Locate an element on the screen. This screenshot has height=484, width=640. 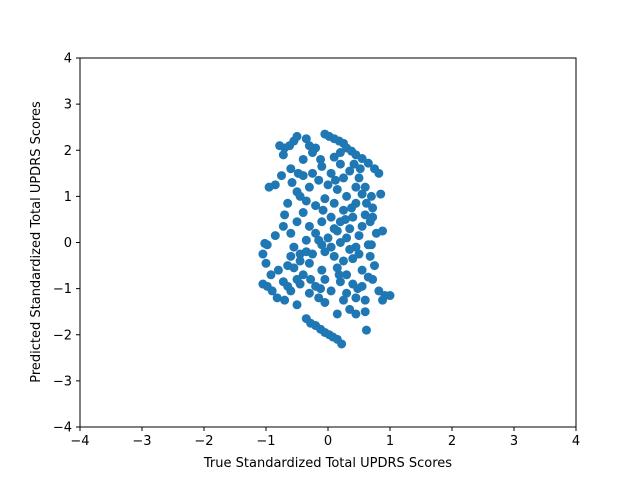
y-tick-label-3: −1 is located at coordinates (62, 289).